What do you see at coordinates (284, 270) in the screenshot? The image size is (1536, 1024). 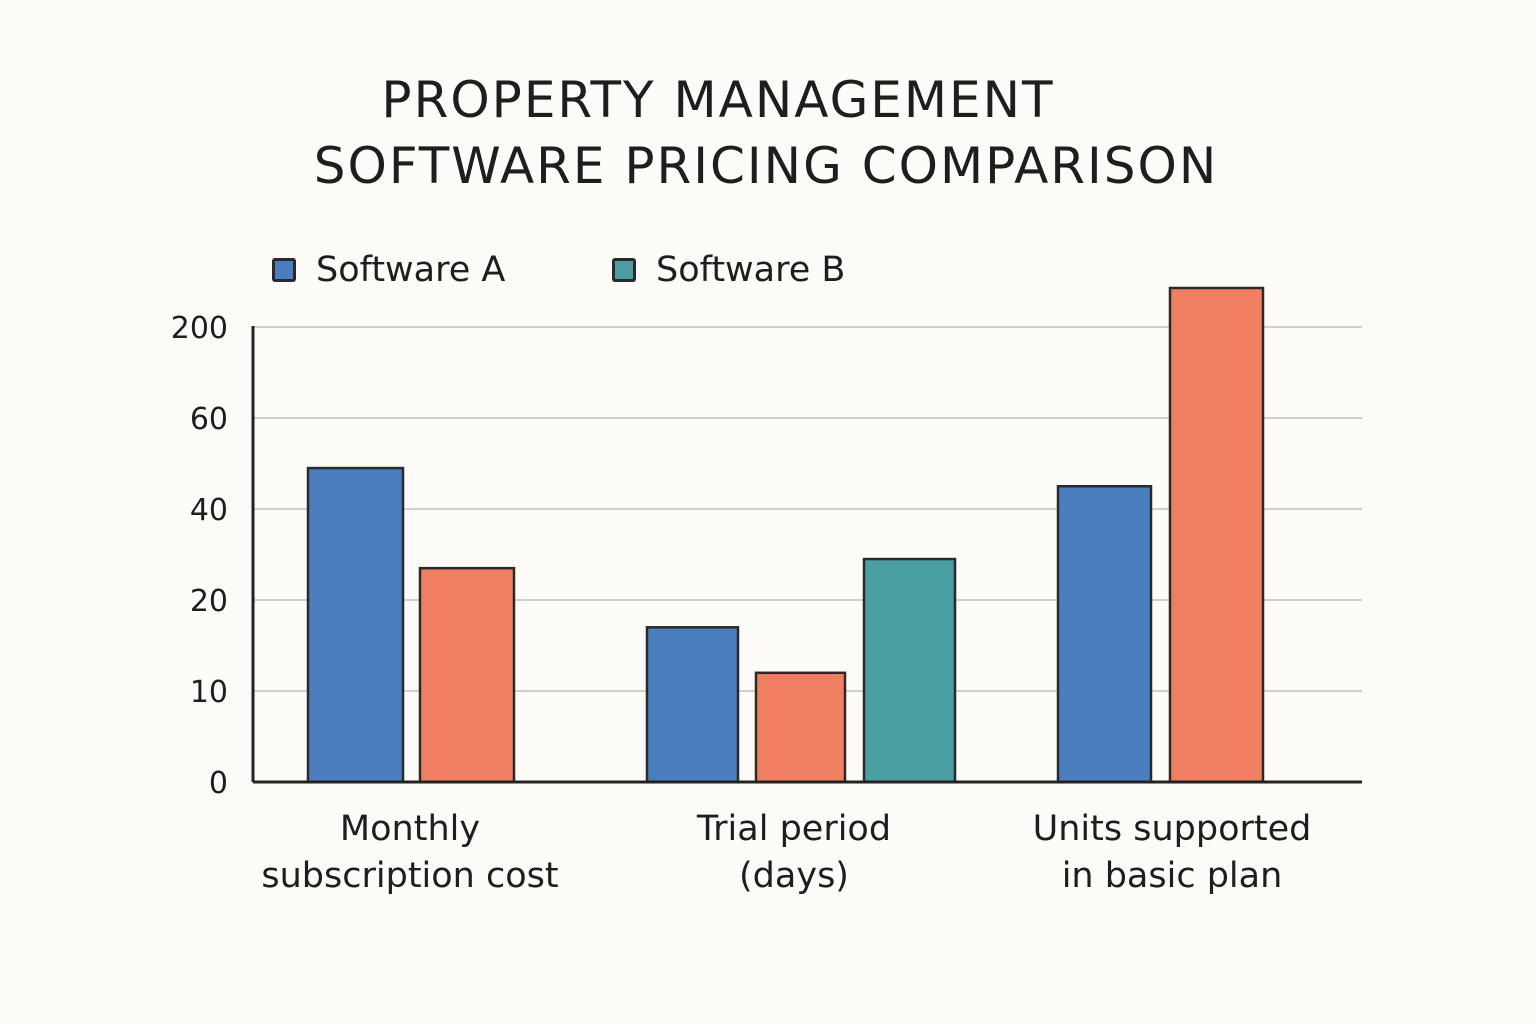 I see `legend-swatch-software-a` at bounding box center [284, 270].